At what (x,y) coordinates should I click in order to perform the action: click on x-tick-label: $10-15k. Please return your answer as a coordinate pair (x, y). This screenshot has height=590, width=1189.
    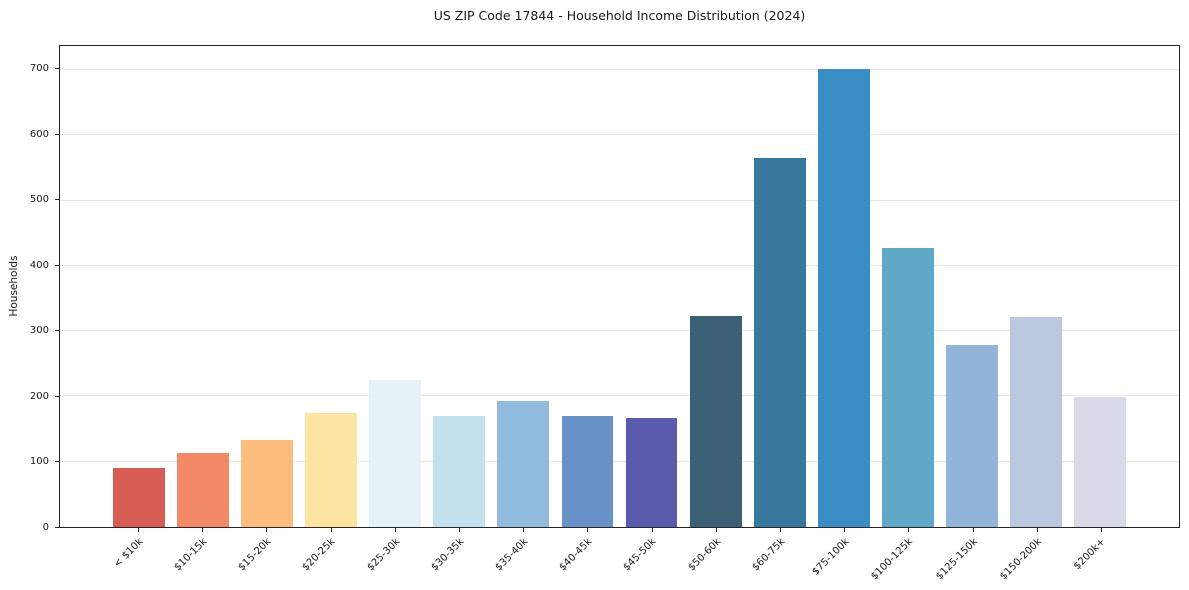
    Looking at the image, I should click on (191, 555).